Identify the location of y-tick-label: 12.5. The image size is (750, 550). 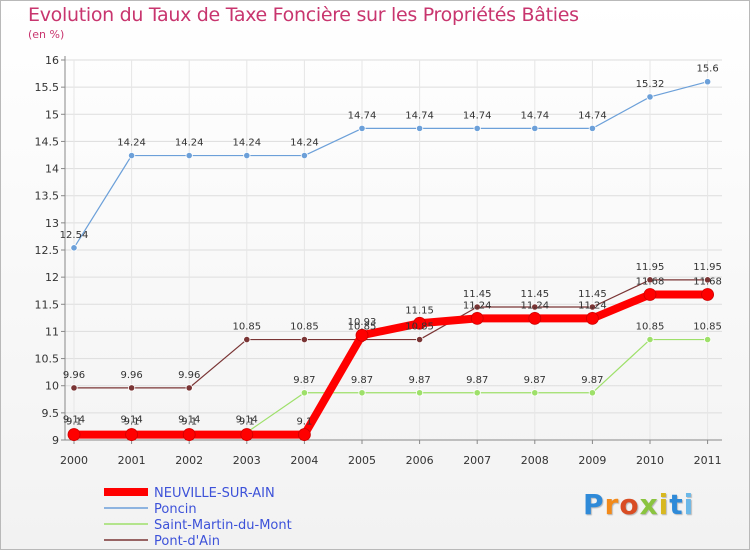
(47, 250).